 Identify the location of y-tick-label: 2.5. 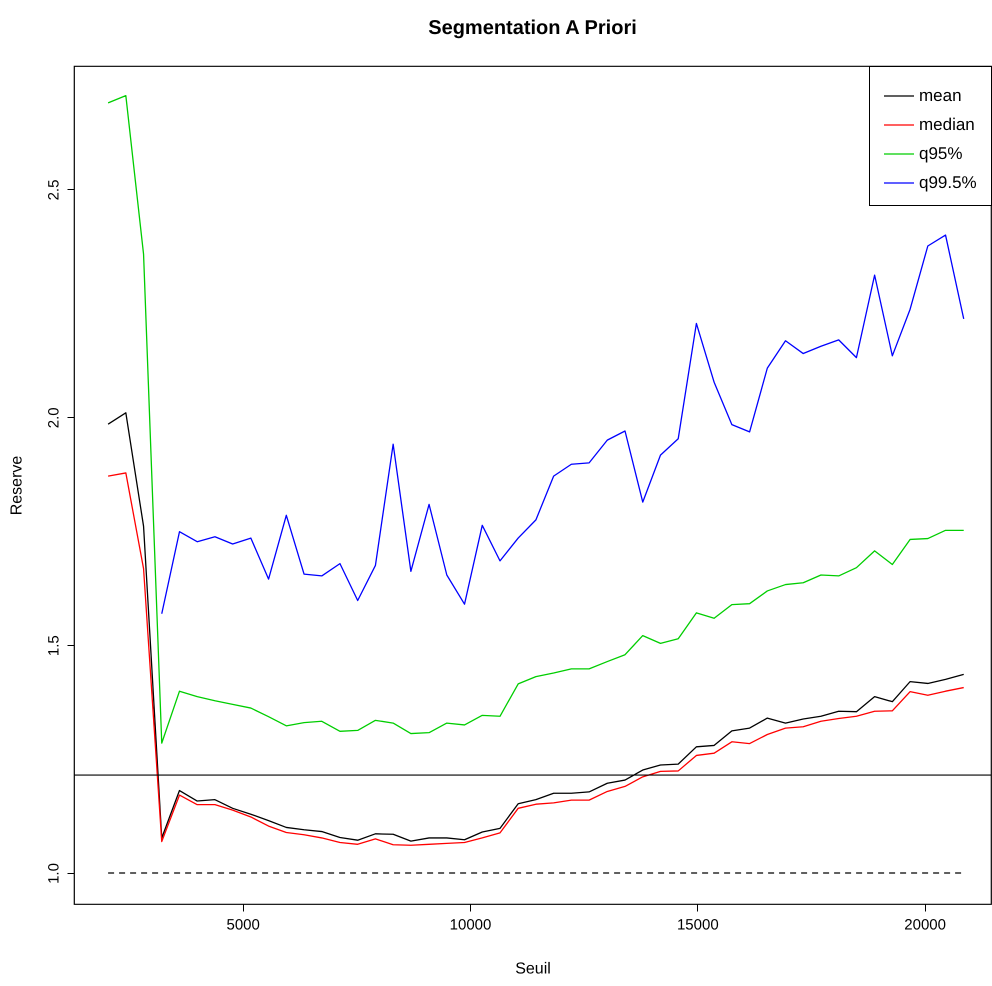
(54, 190).